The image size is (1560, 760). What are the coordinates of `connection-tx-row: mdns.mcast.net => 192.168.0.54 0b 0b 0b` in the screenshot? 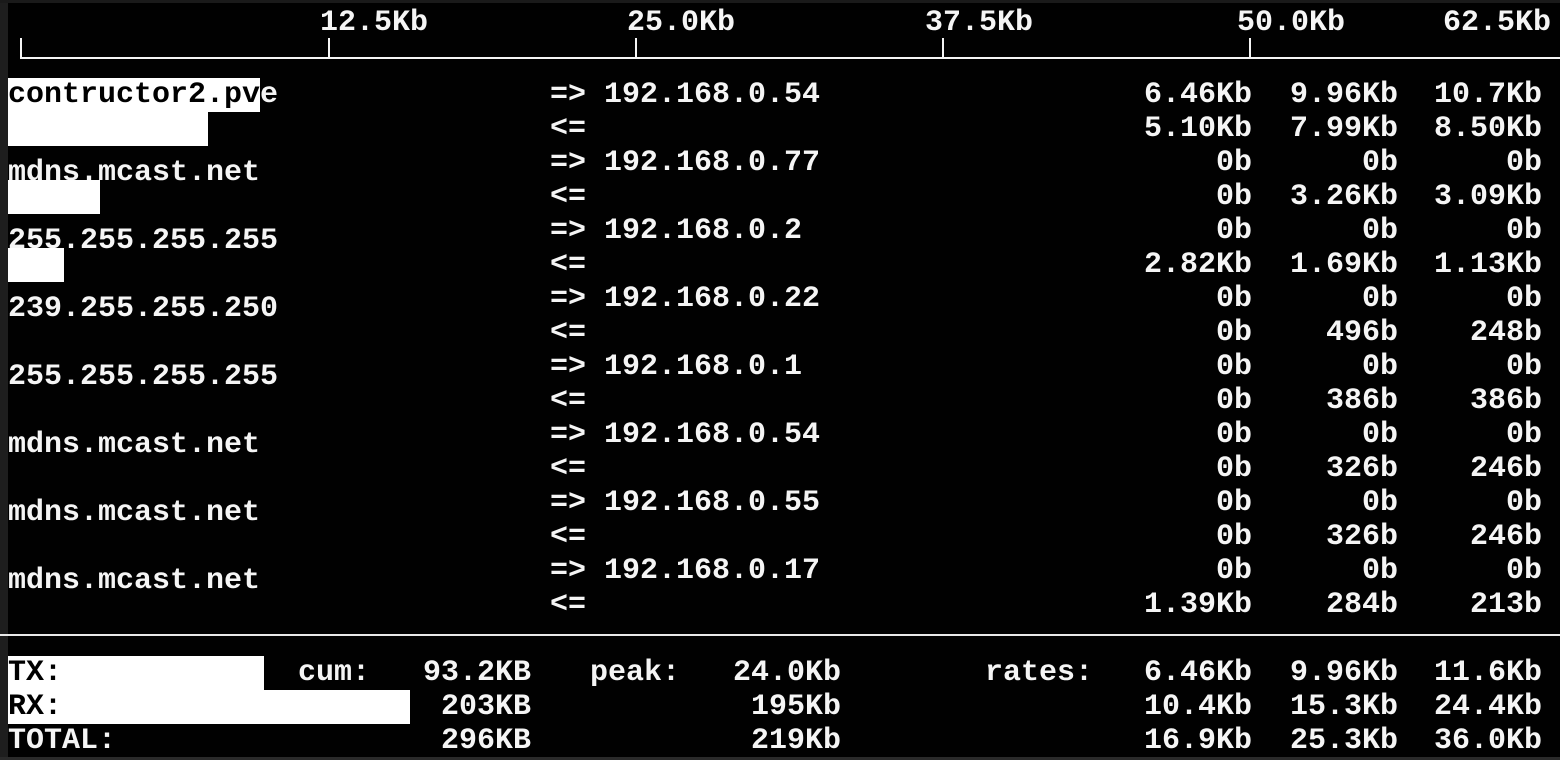 It's located at (780, 440).